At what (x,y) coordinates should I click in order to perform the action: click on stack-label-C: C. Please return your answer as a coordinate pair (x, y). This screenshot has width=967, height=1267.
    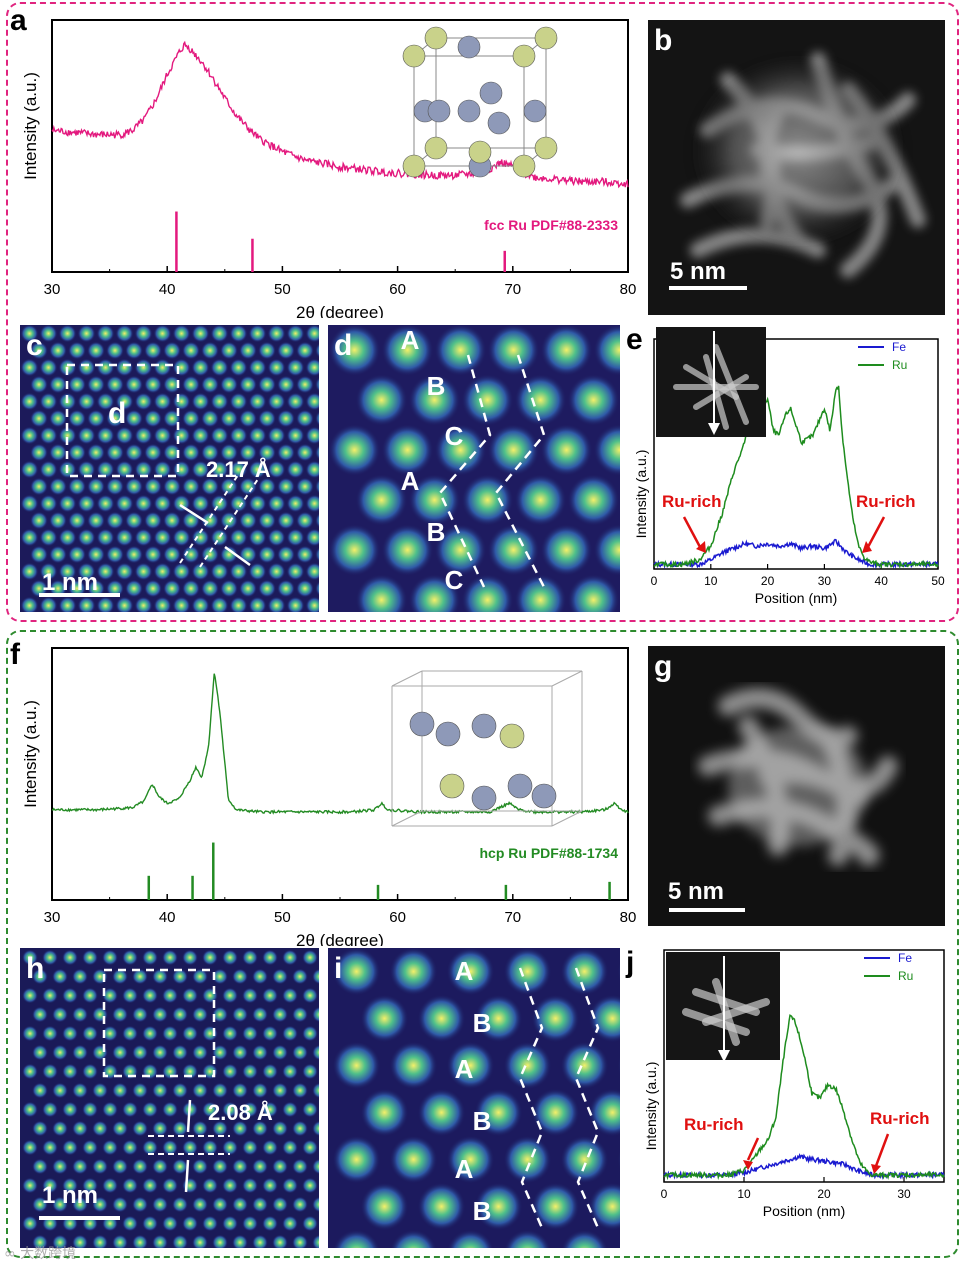
    Looking at the image, I should click on (454, 436).